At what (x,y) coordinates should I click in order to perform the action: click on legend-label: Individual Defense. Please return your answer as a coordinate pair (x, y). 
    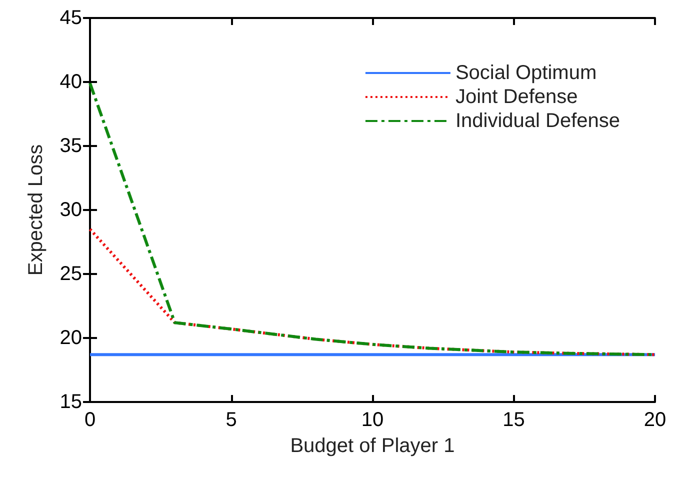
    Looking at the image, I should click on (537, 121).